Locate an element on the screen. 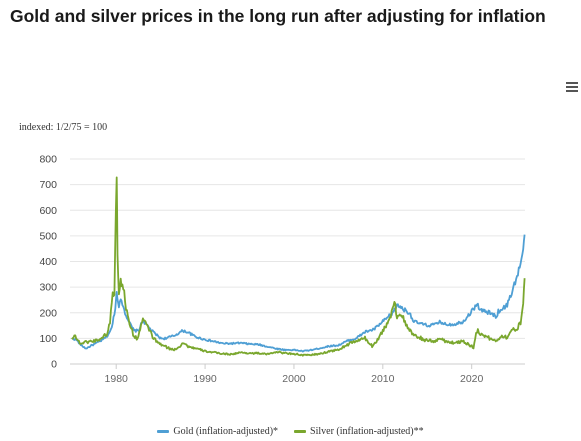  y-tick-label: 700 is located at coordinates (48, 185).